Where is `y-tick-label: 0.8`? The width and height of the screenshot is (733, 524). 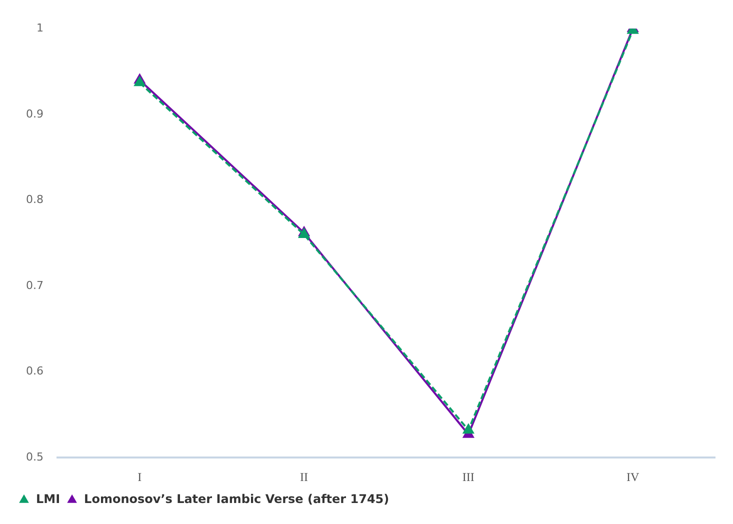 y-tick-label: 0.8 is located at coordinates (35, 199).